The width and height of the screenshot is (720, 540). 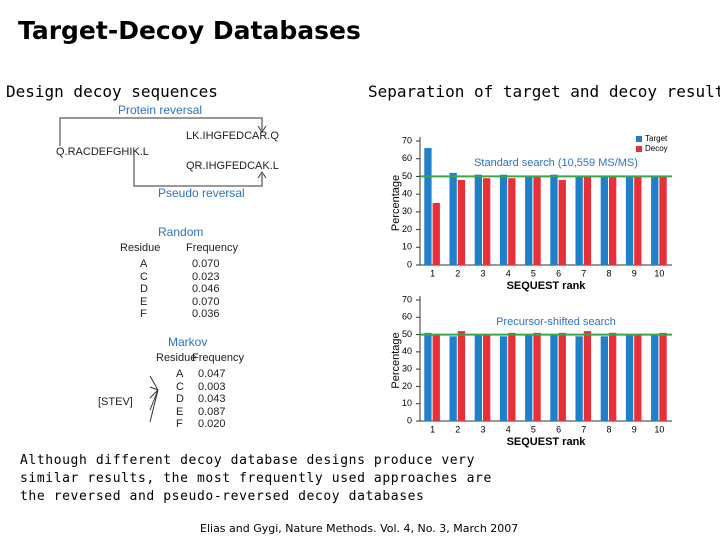 What do you see at coordinates (212, 399) in the screenshot?
I see `table-cell: 0.043` at bounding box center [212, 399].